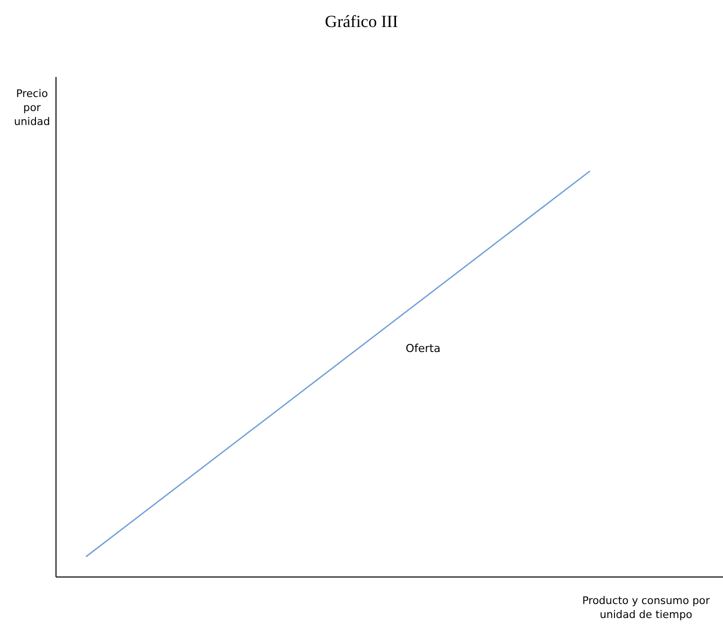 Image resolution: width=723 pixels, height=624 pixels. Describe the element at coordinates (361, 21) in the screenshot. I see `chart-title: Gráfico III` at that location.